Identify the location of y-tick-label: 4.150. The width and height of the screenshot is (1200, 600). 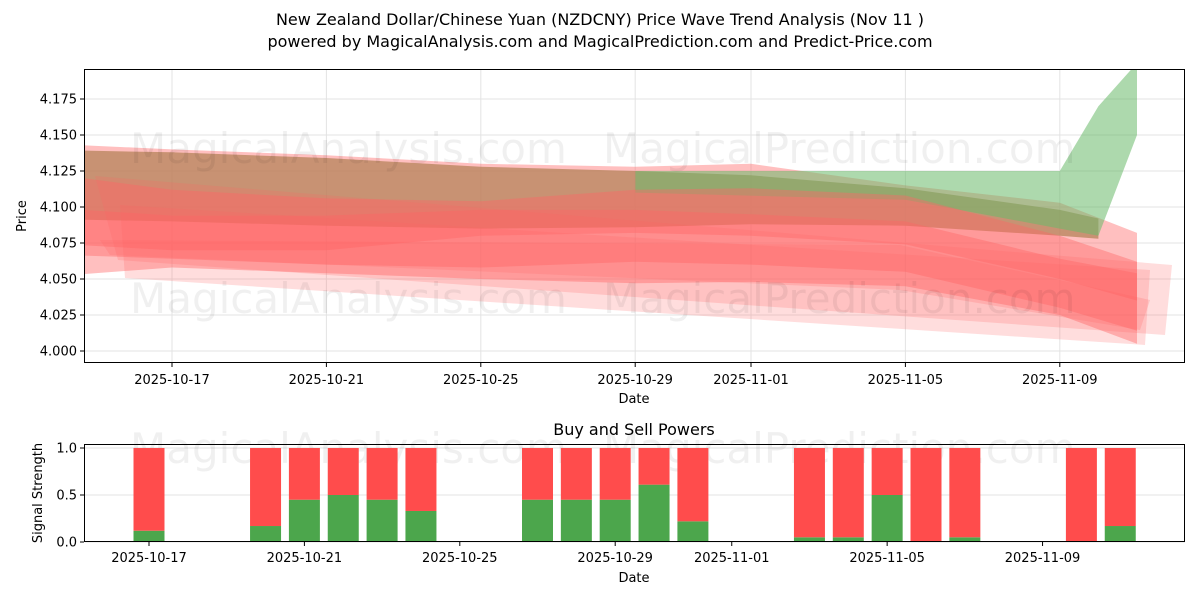
(58, 136).